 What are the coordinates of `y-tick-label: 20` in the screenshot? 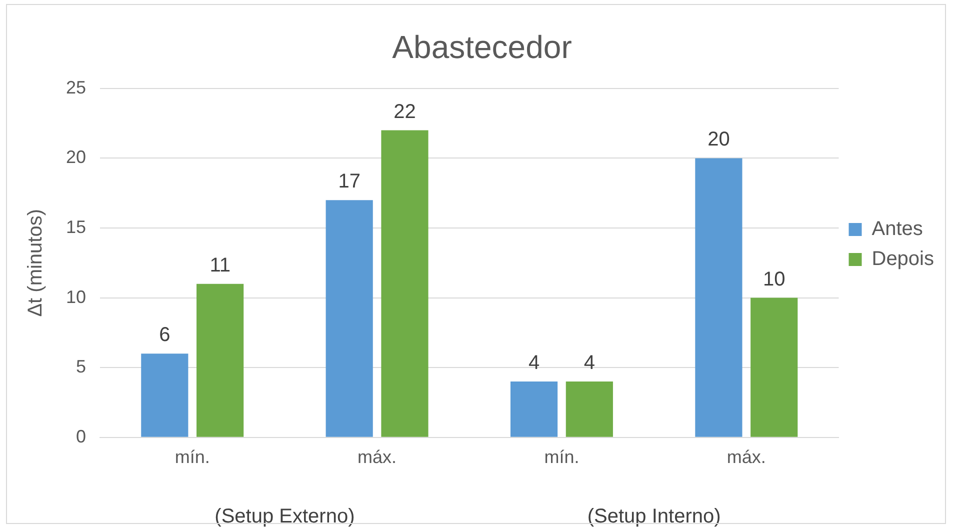 It's located at (76, 157).